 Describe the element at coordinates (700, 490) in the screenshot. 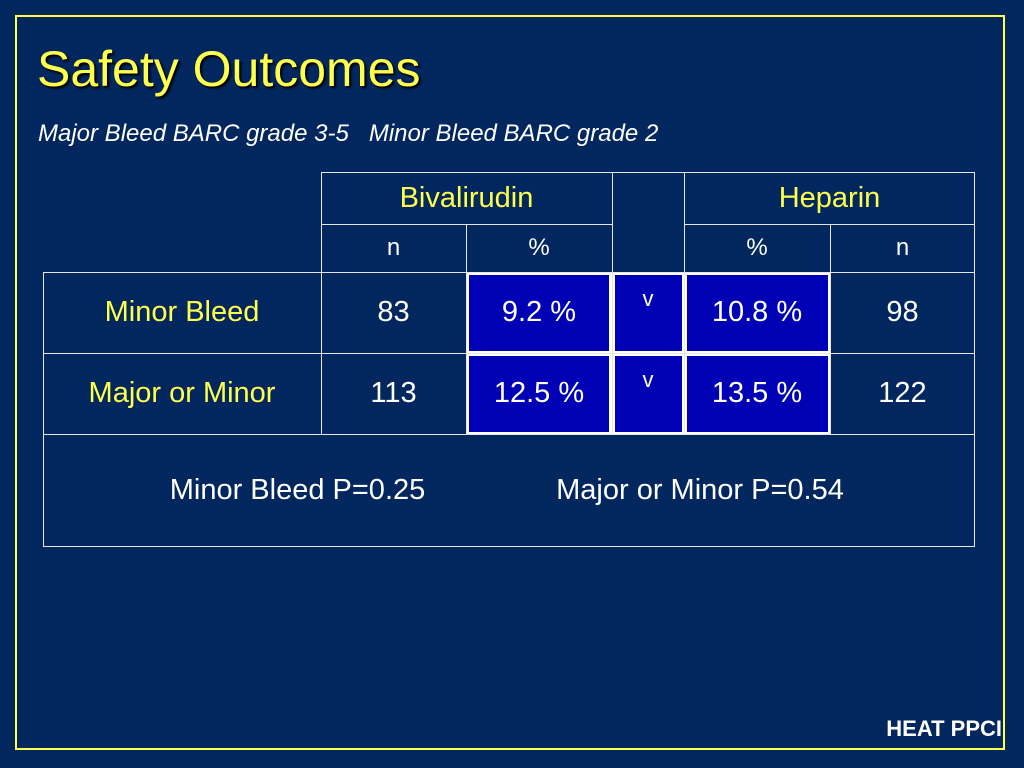

I see `major-or-minor-p-value: Major or Minor P=0.54` at that location.